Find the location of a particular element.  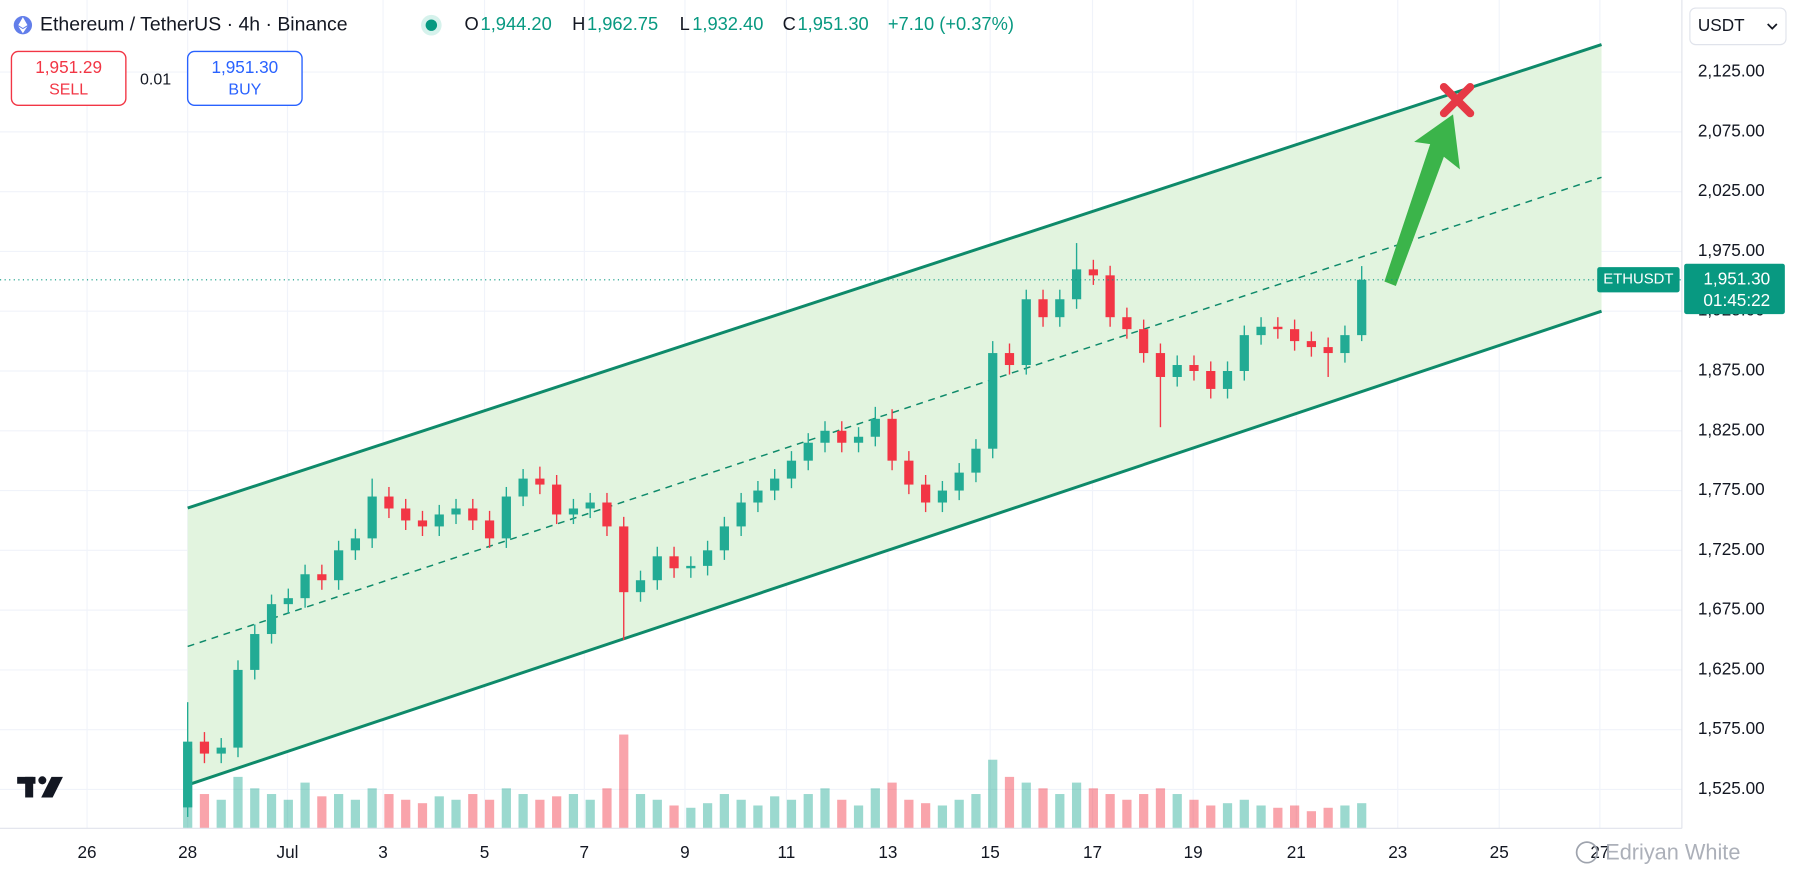

sell-price: 1,951.29 is located at coordinates (68, 67).